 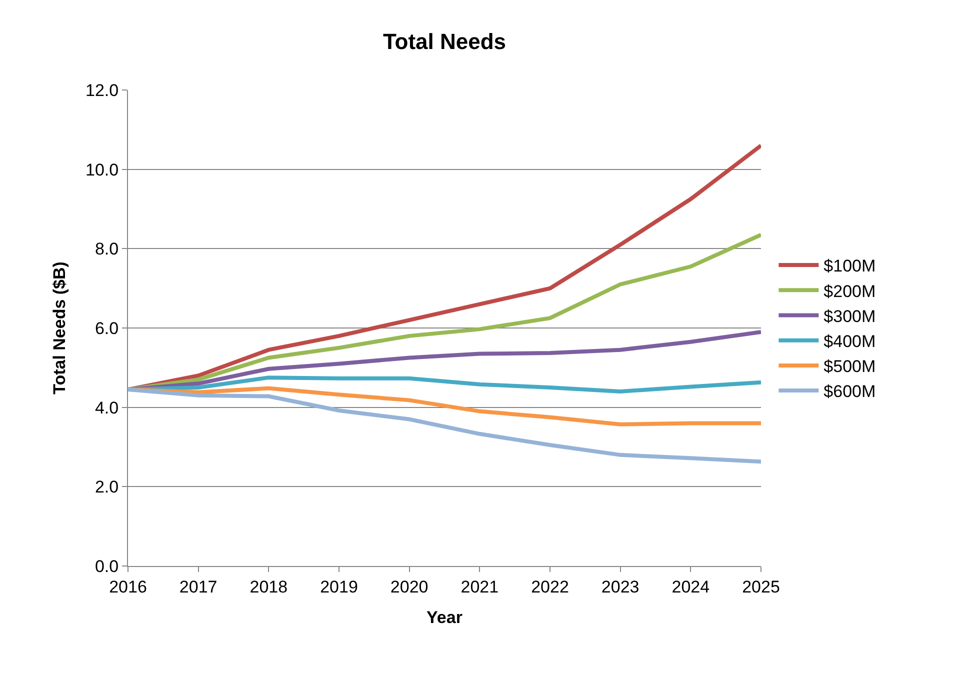 What do you see at coordinates (850, 291) in the screenshot?
I see `legend-label: $200M` at bounding box center [850, 291].